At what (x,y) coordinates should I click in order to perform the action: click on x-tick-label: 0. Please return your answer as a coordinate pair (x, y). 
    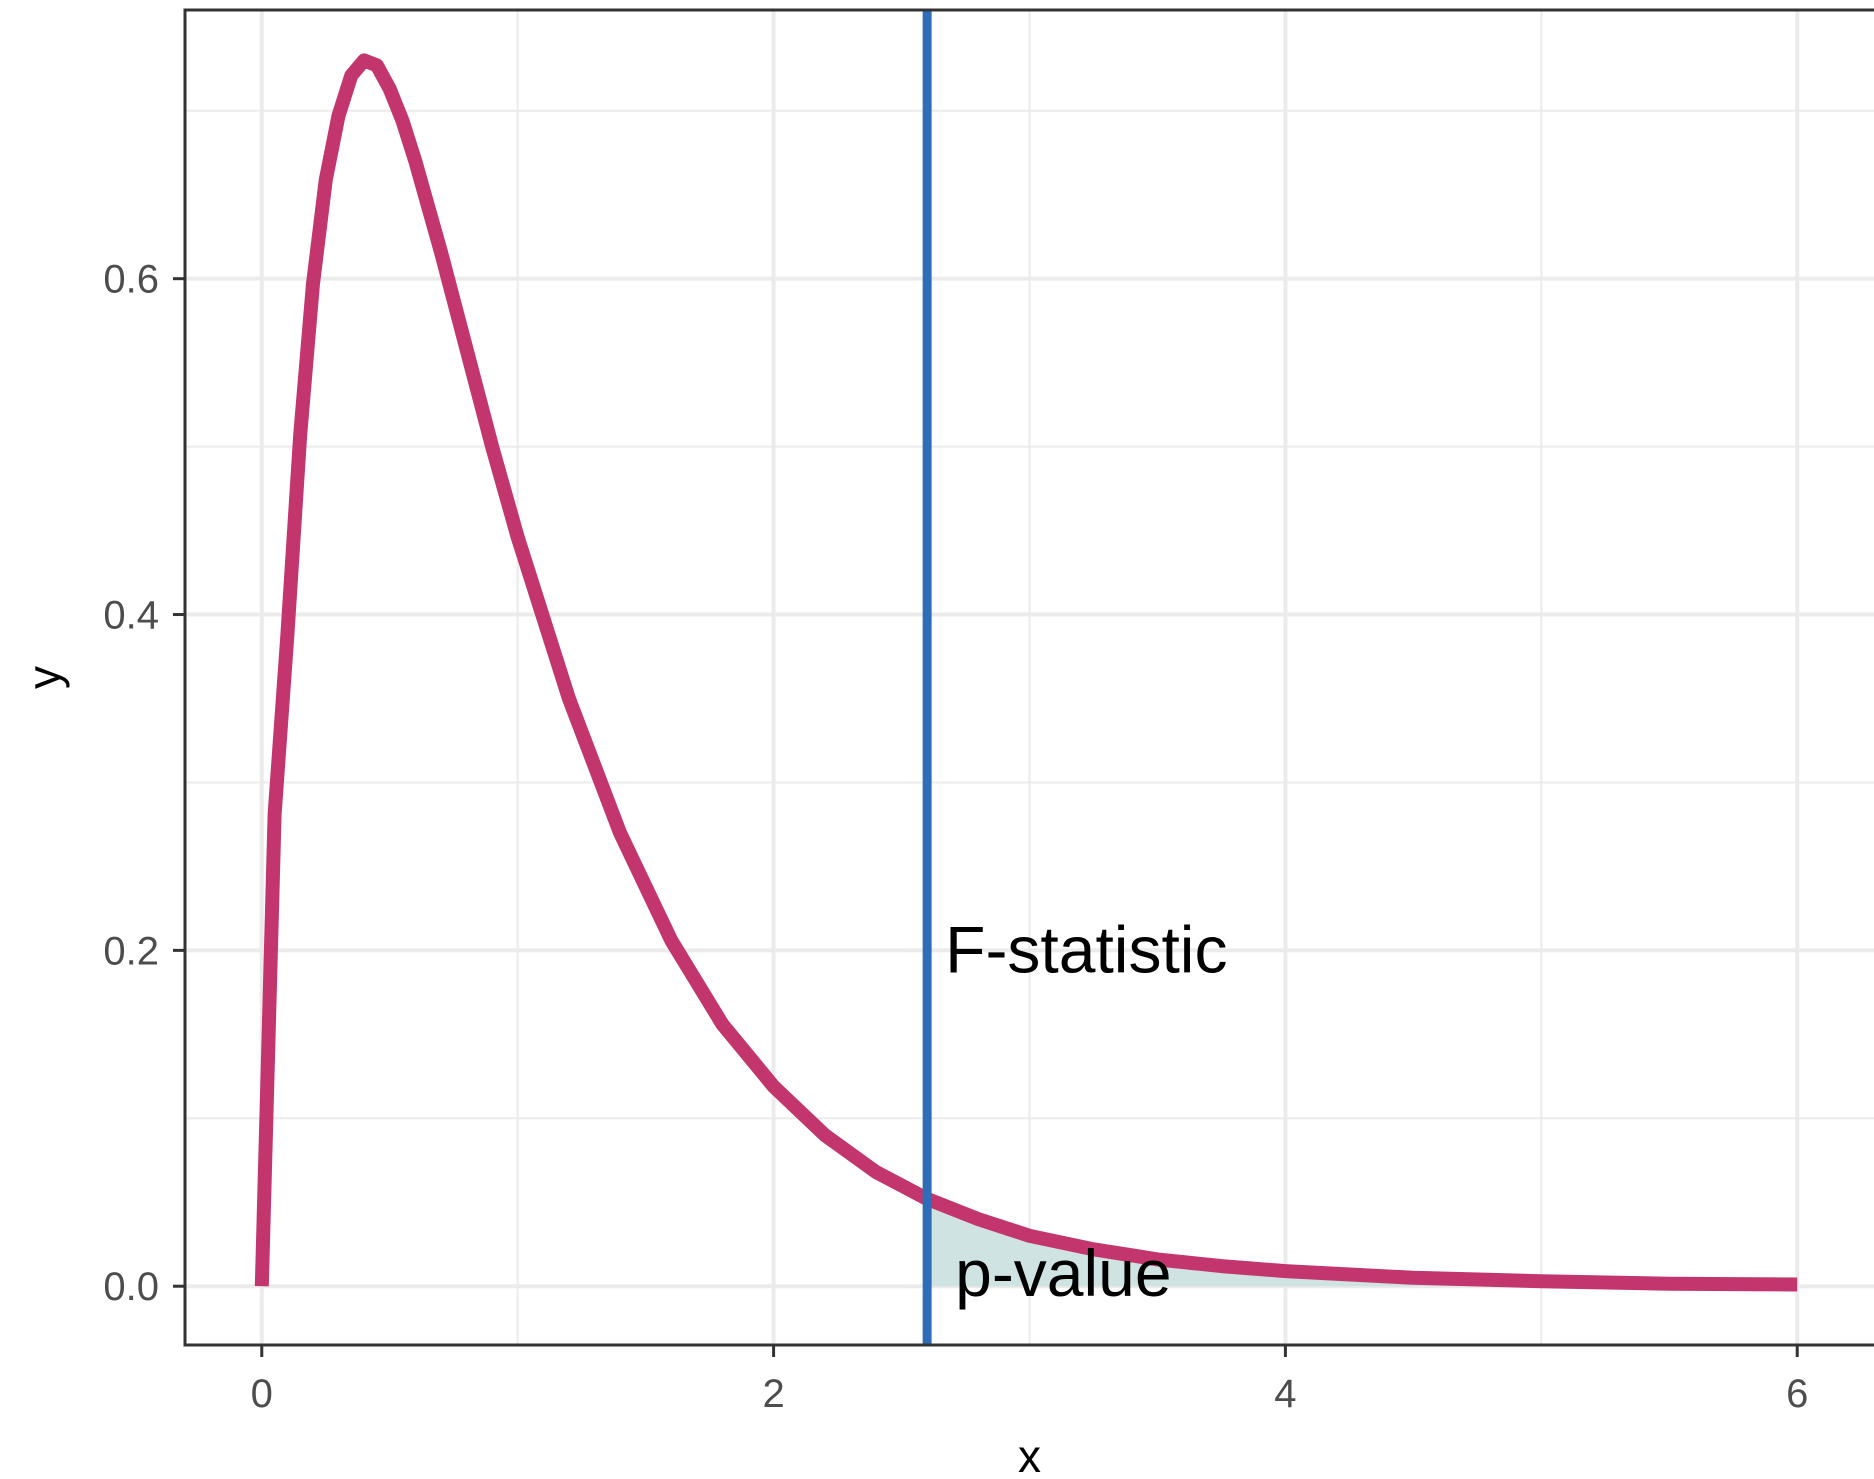
    Looking at the image, I should click on (262, 1394).